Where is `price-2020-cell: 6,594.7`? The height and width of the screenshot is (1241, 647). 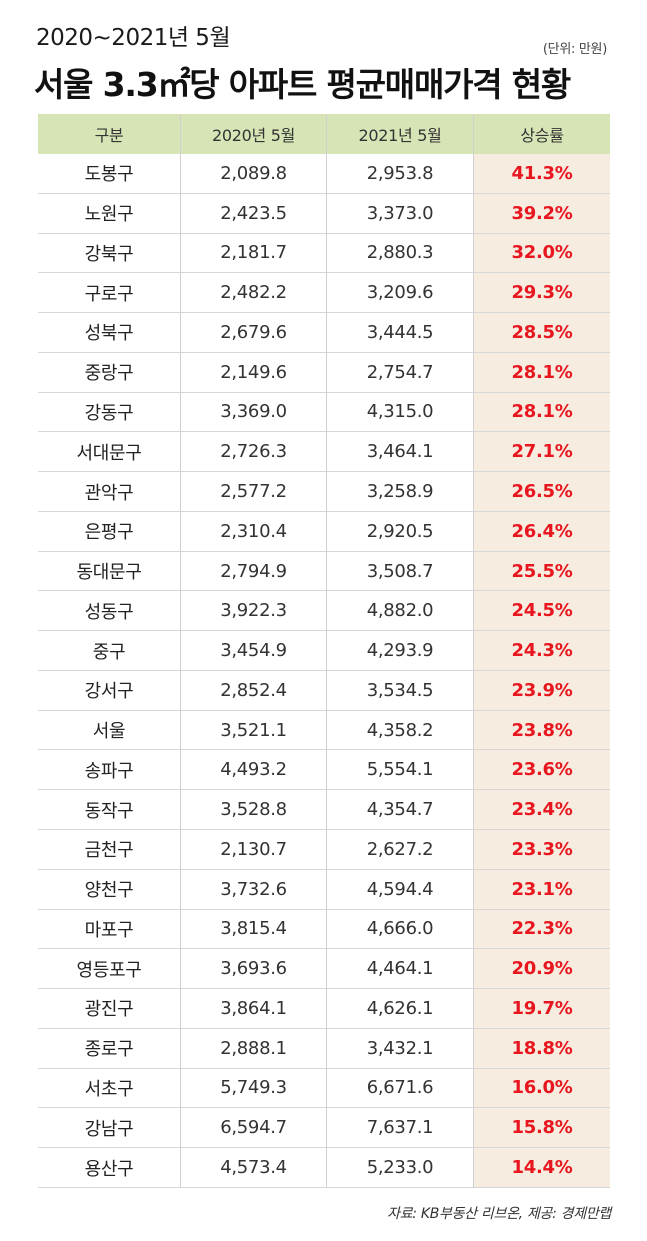
price-2020-cell: 6,594.7 is located at coordinates (253, 1128).